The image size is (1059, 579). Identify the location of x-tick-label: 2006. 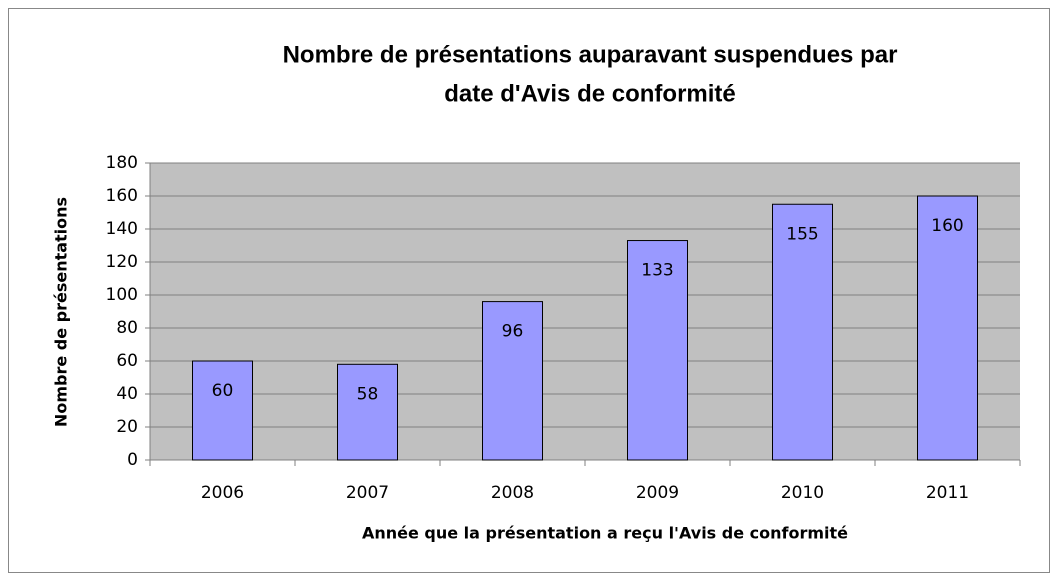
(222, 493).